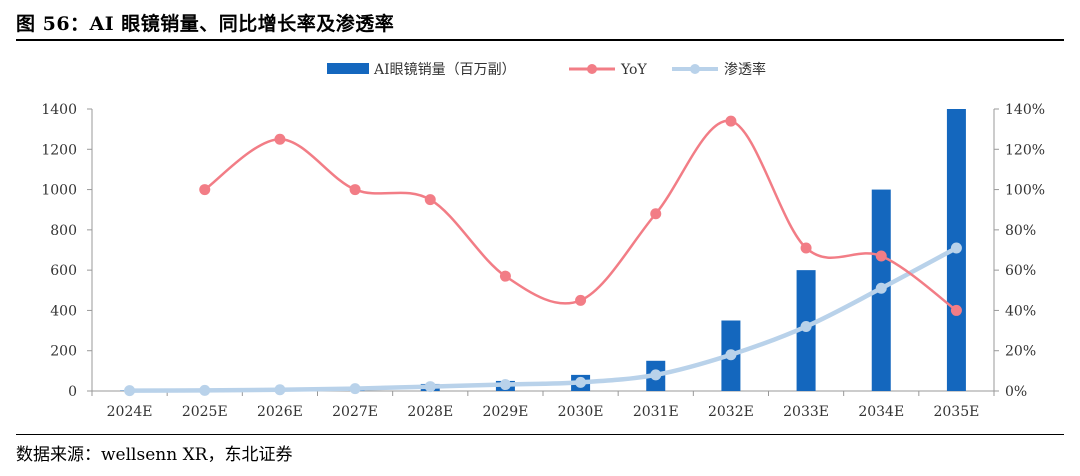 This screenshot has height=476, width=1080. What do you see at coordinates (280, 390) in the screenshot?
I see `point-penetration-2026E` at bounding box center [280, 390].